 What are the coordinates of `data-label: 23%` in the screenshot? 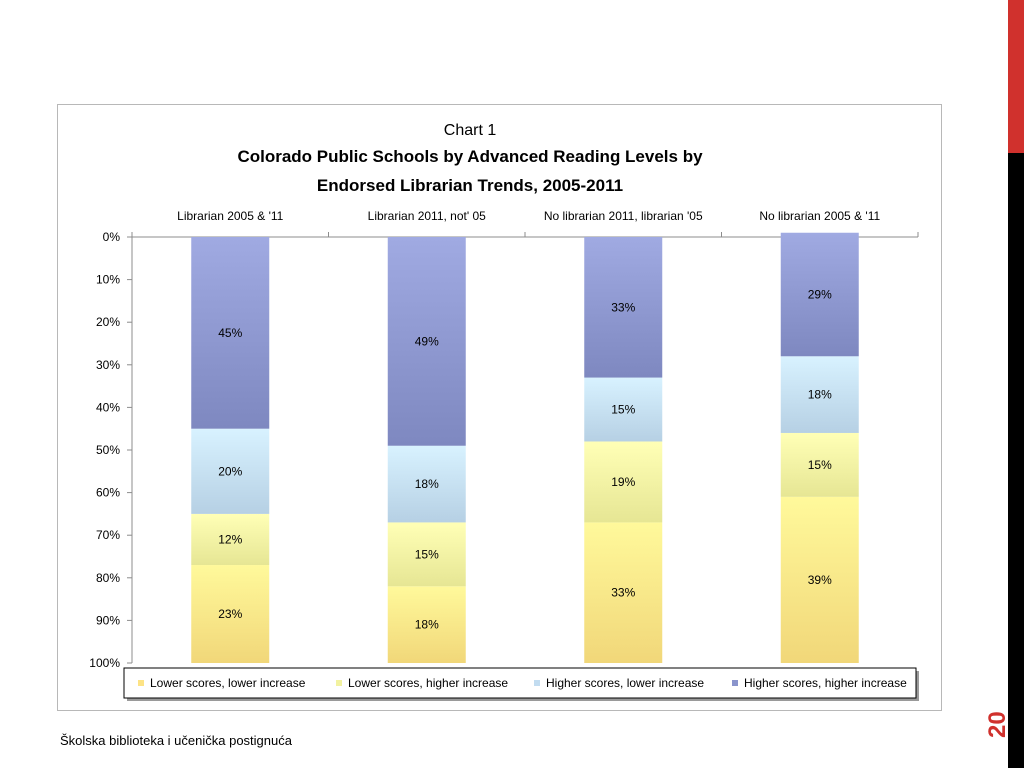 It's located at (230, 614).